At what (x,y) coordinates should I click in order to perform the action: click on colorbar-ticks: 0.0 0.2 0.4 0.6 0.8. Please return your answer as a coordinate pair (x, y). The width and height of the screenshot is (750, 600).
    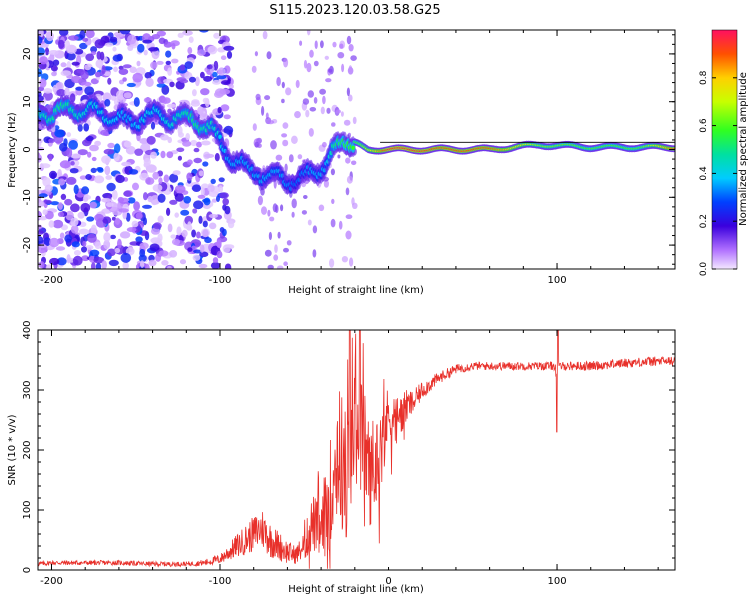
    Looking at the image, I should click on (718, 173).